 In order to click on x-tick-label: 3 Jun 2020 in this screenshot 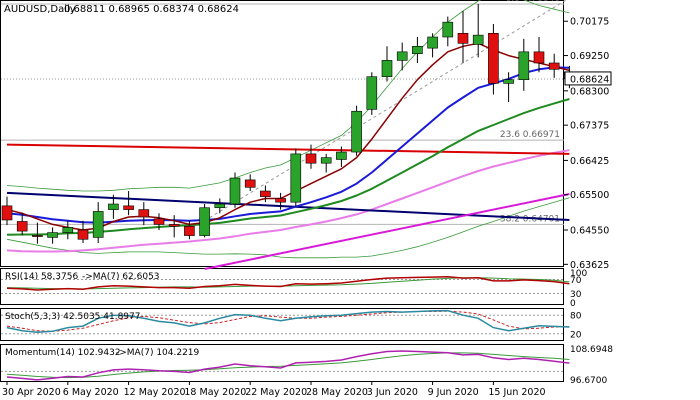, I will do `click(392, 392)`.